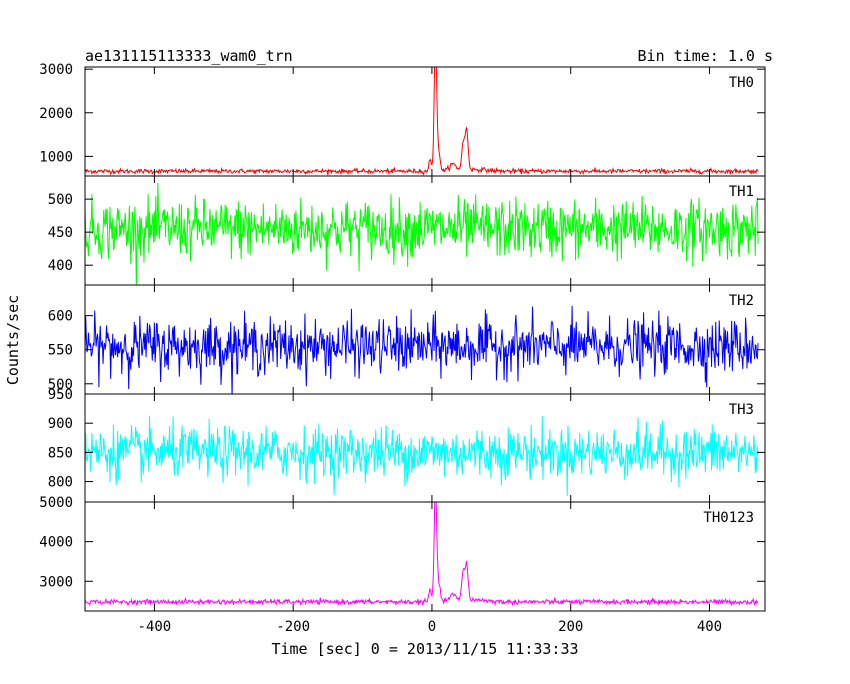 This screenshot has height=684, width=850. What do you see at coordinates (13, 340) in the screenshot?
I see `y-axis-label: Counts/sec` at bounding box center [13, 340].